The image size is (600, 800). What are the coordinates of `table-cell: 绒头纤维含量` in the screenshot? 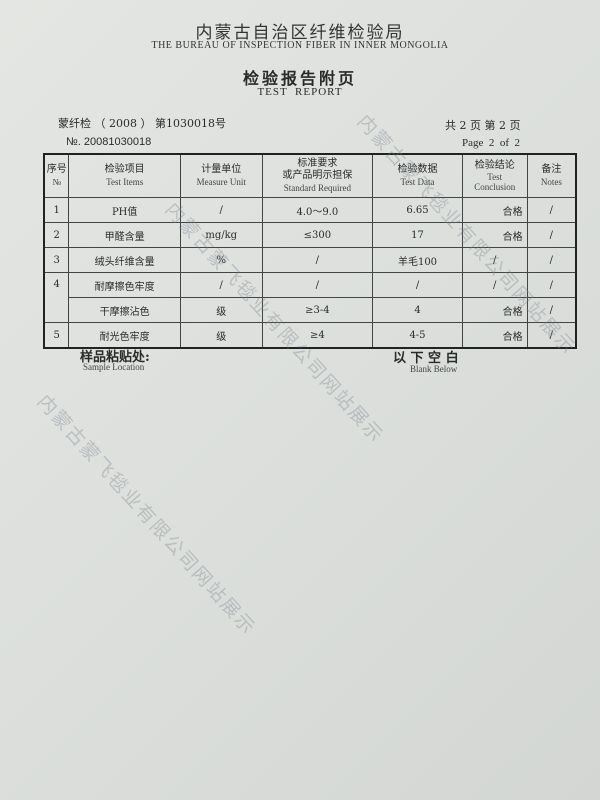 It's located at (124, 260).